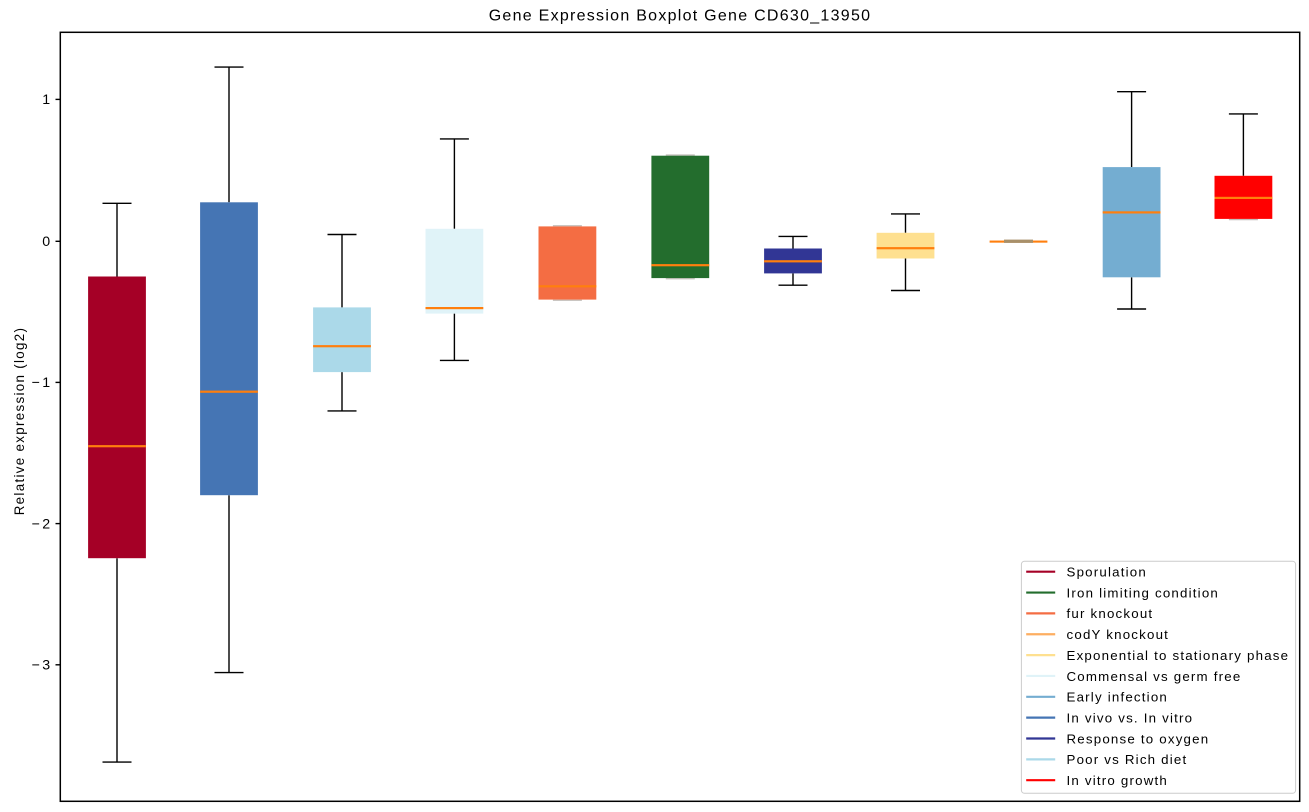 This screenshot has width=1309, height=812. Describe the element at coordinates (1127, 759) in the screenshot. I see `svg-text: Poor vs Rich diet` at that location.